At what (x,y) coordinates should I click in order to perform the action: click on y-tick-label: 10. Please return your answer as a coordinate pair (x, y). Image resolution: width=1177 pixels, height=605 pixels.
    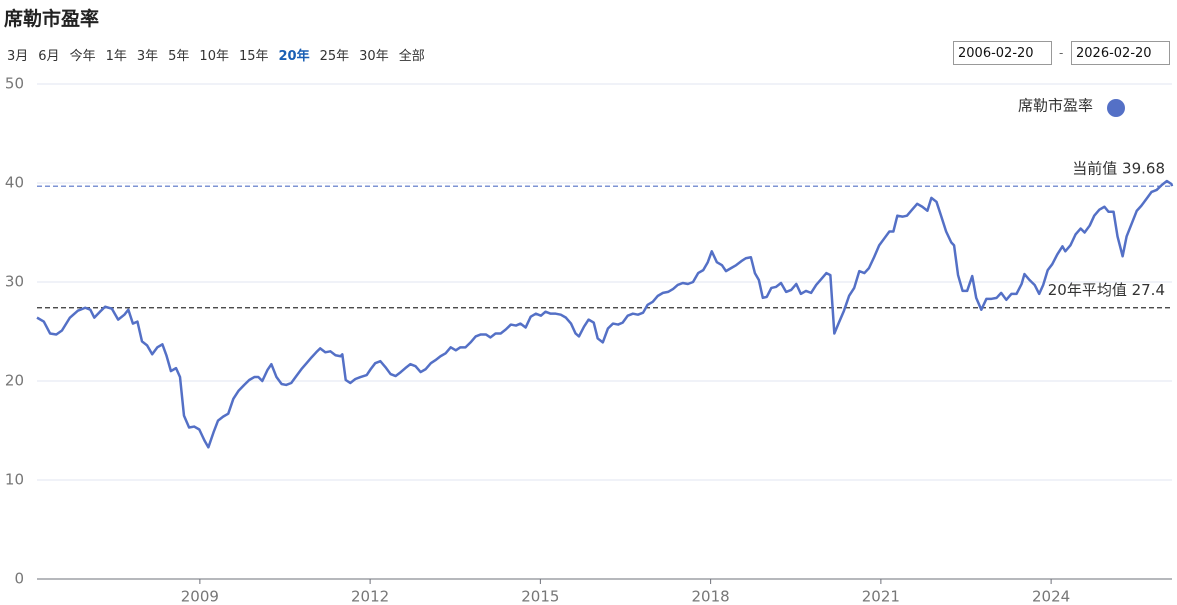
    Looking at the image, I should click on (14, 480).